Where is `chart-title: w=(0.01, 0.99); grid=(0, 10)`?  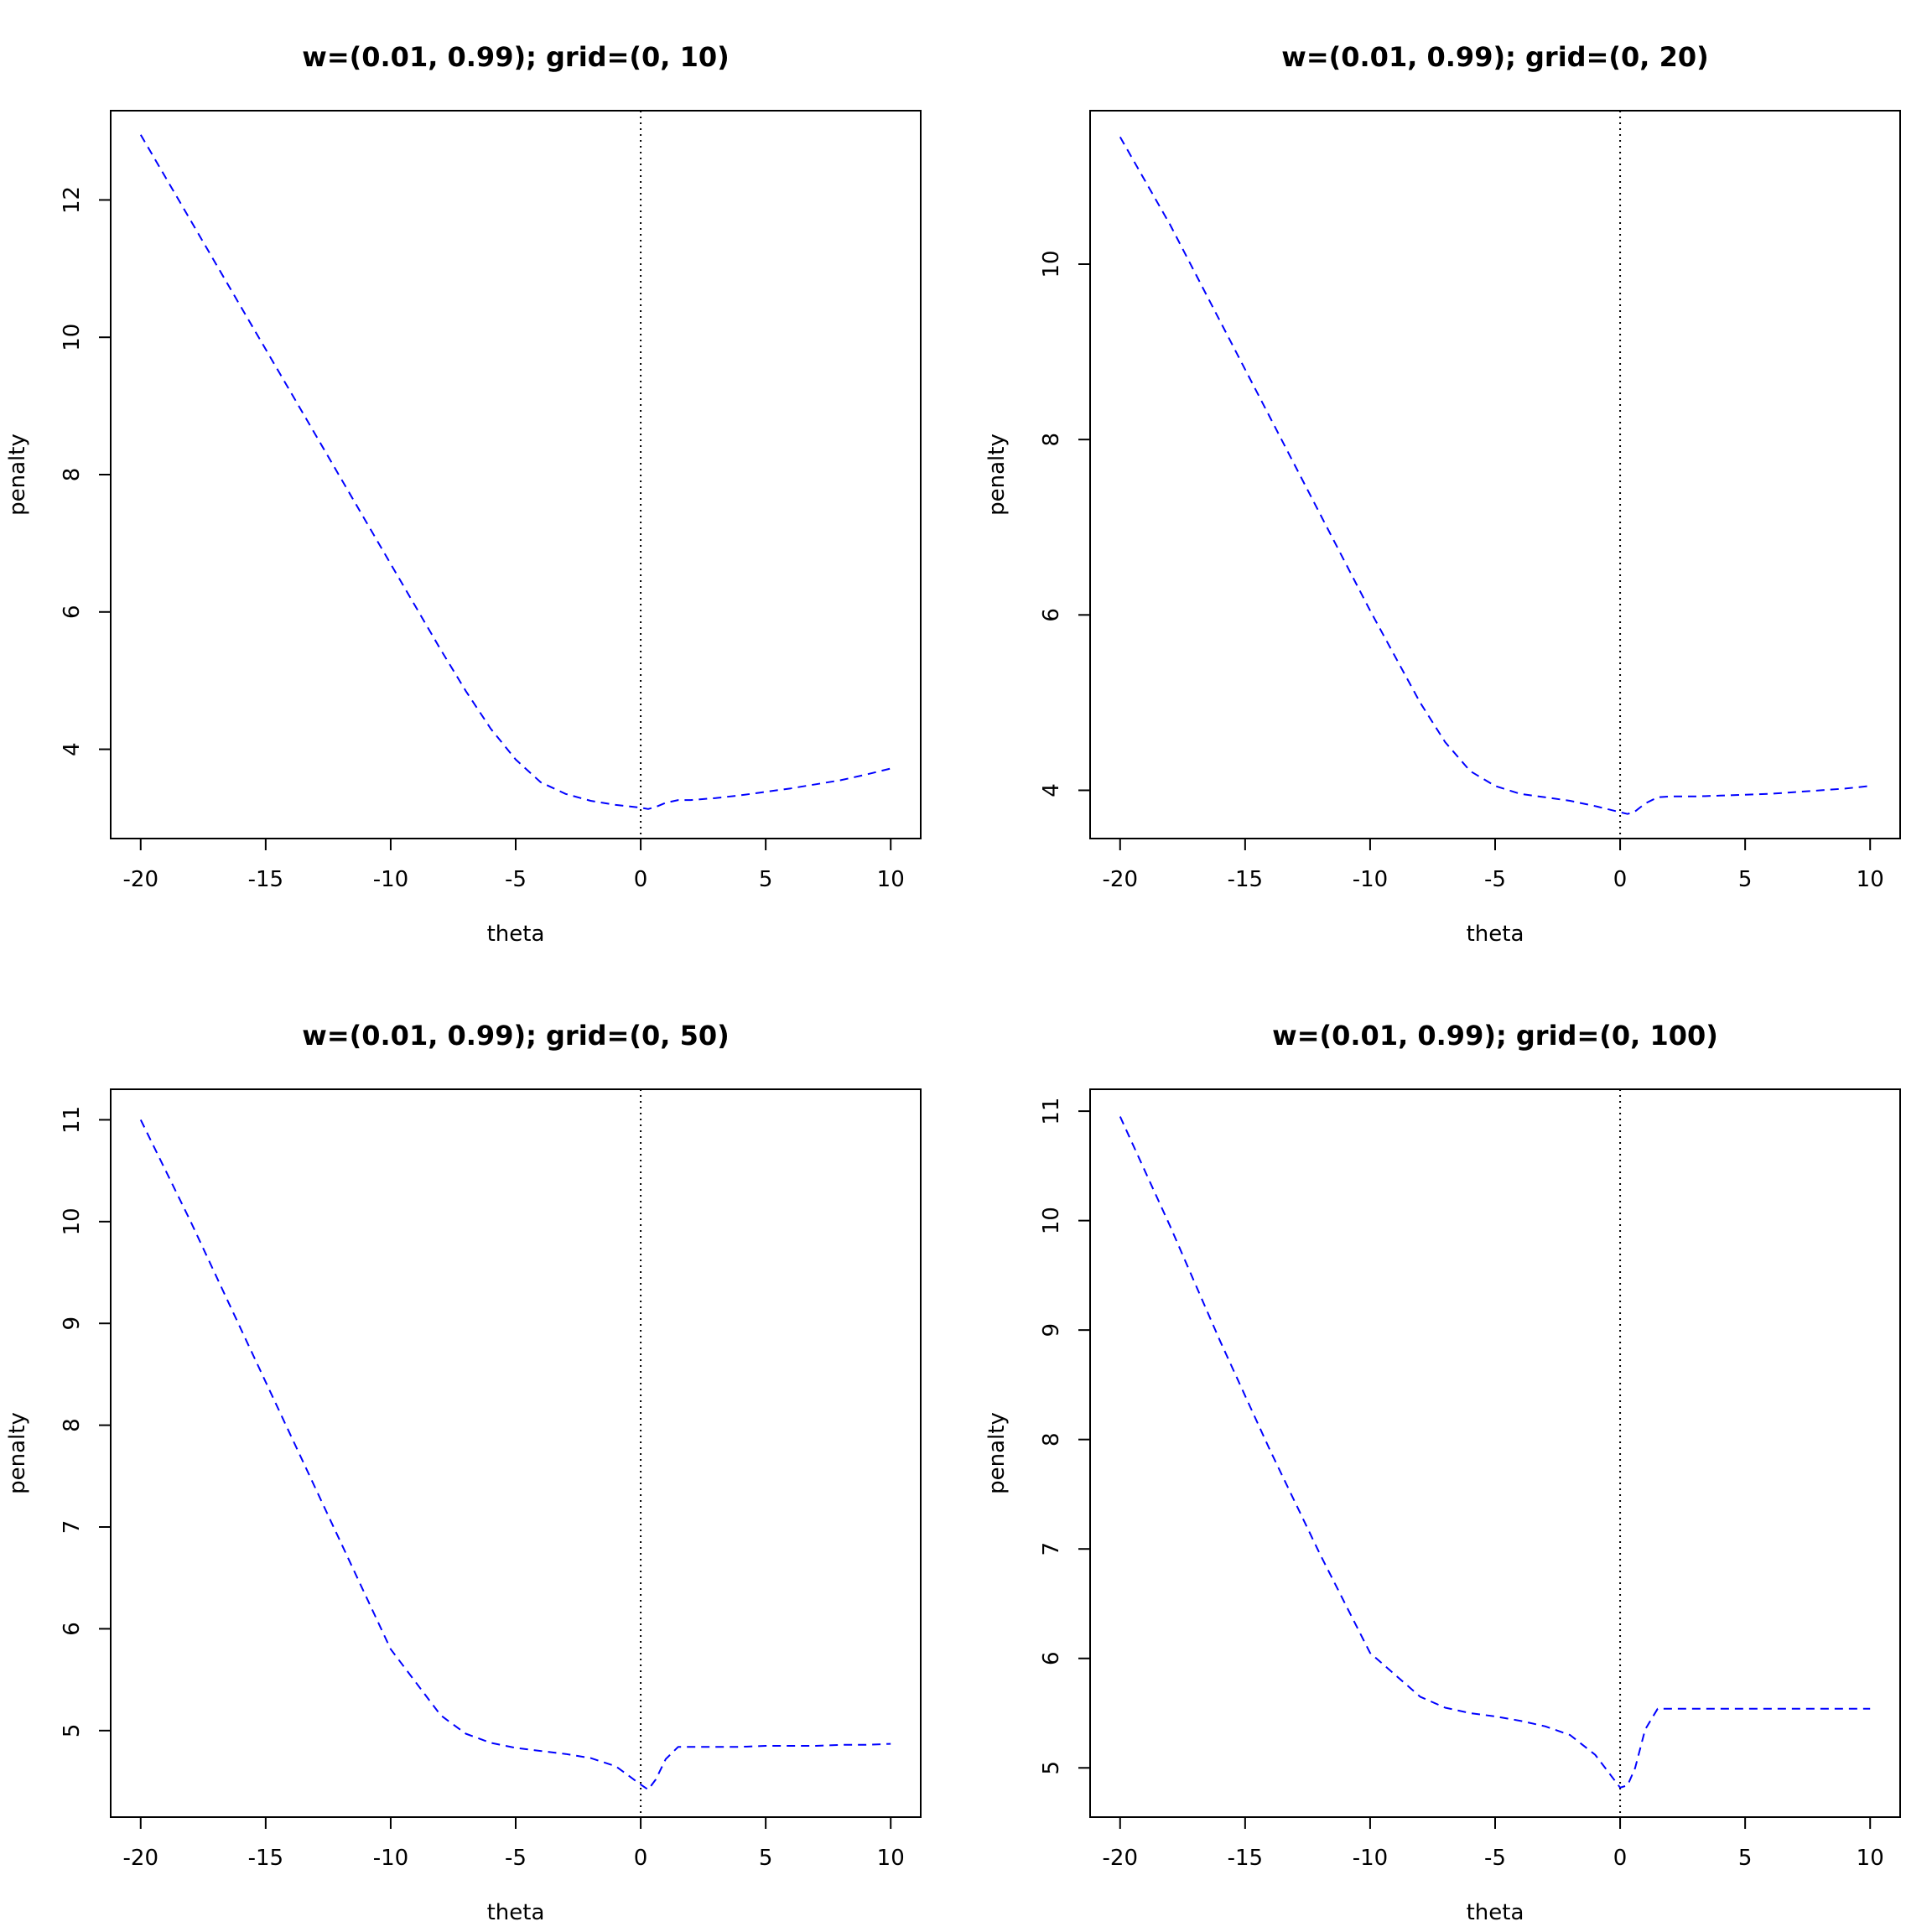
chart-title: w=(0.01, 0.99); grid=(0, 10) is located at coordinates (515, 57).